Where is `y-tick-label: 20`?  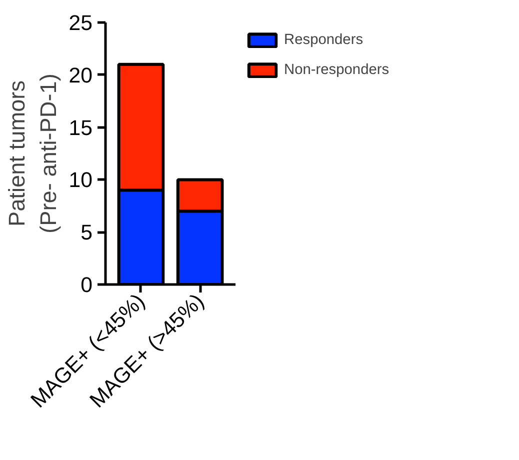 y-tick-label: 20 is located at coordinates (80, 75).